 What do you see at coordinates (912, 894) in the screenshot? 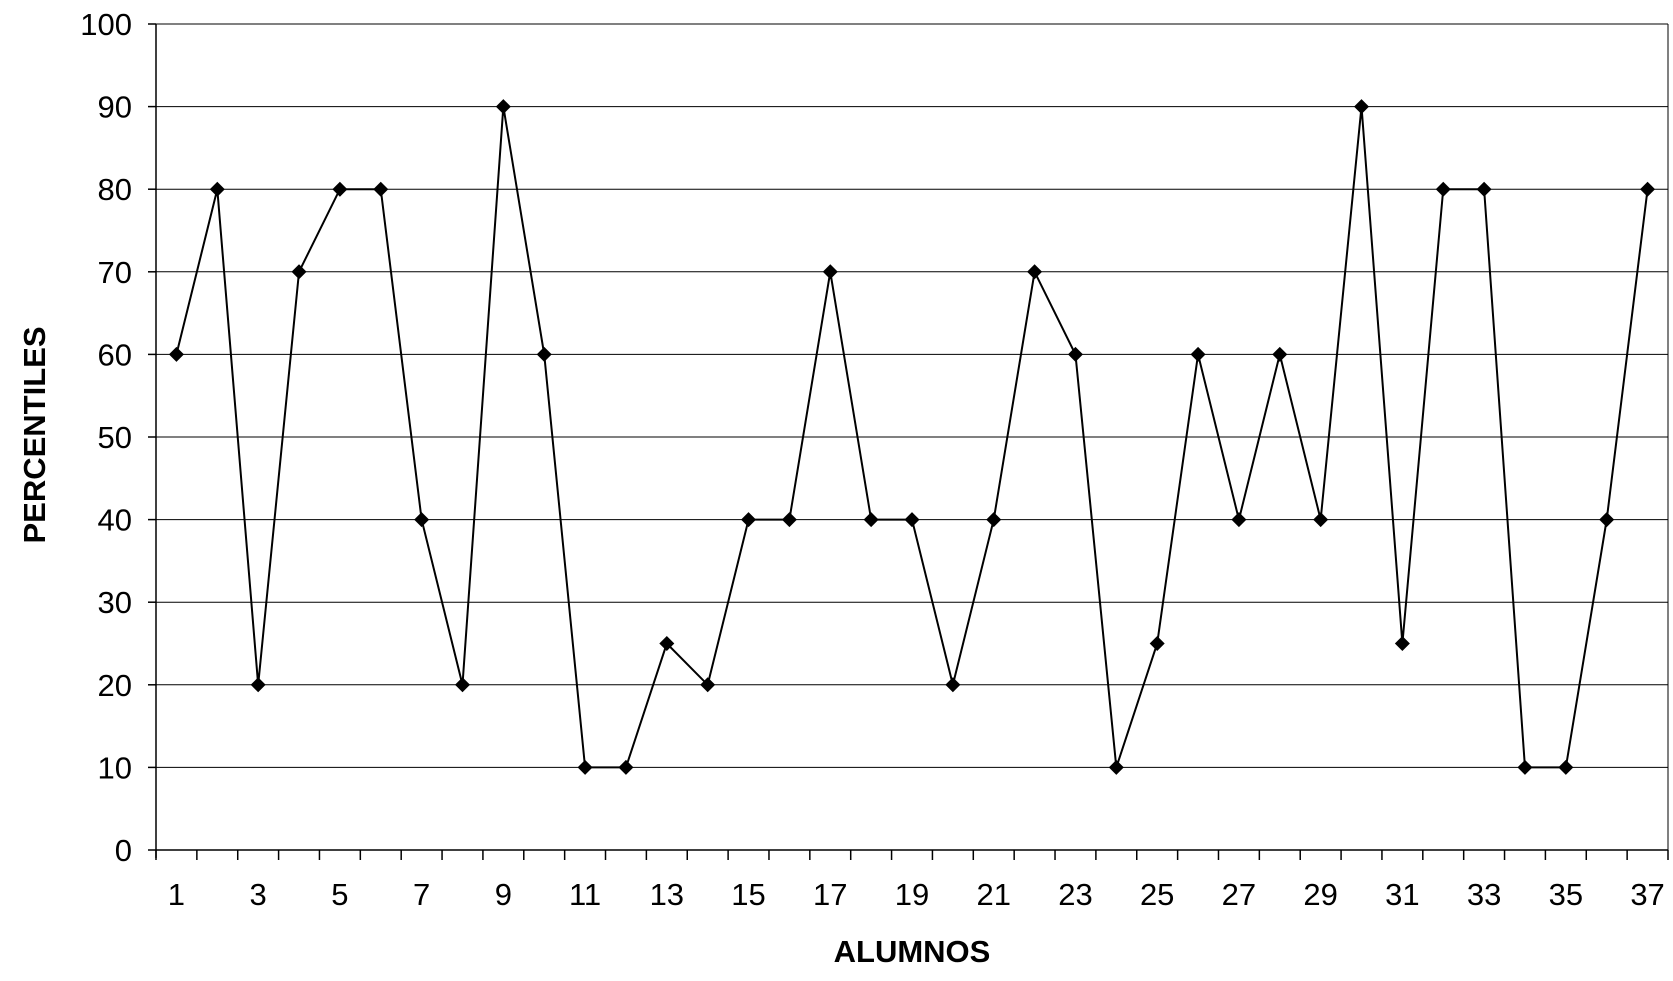
I see `x-tick-label-19: 19` at bounding box center [912, 894].